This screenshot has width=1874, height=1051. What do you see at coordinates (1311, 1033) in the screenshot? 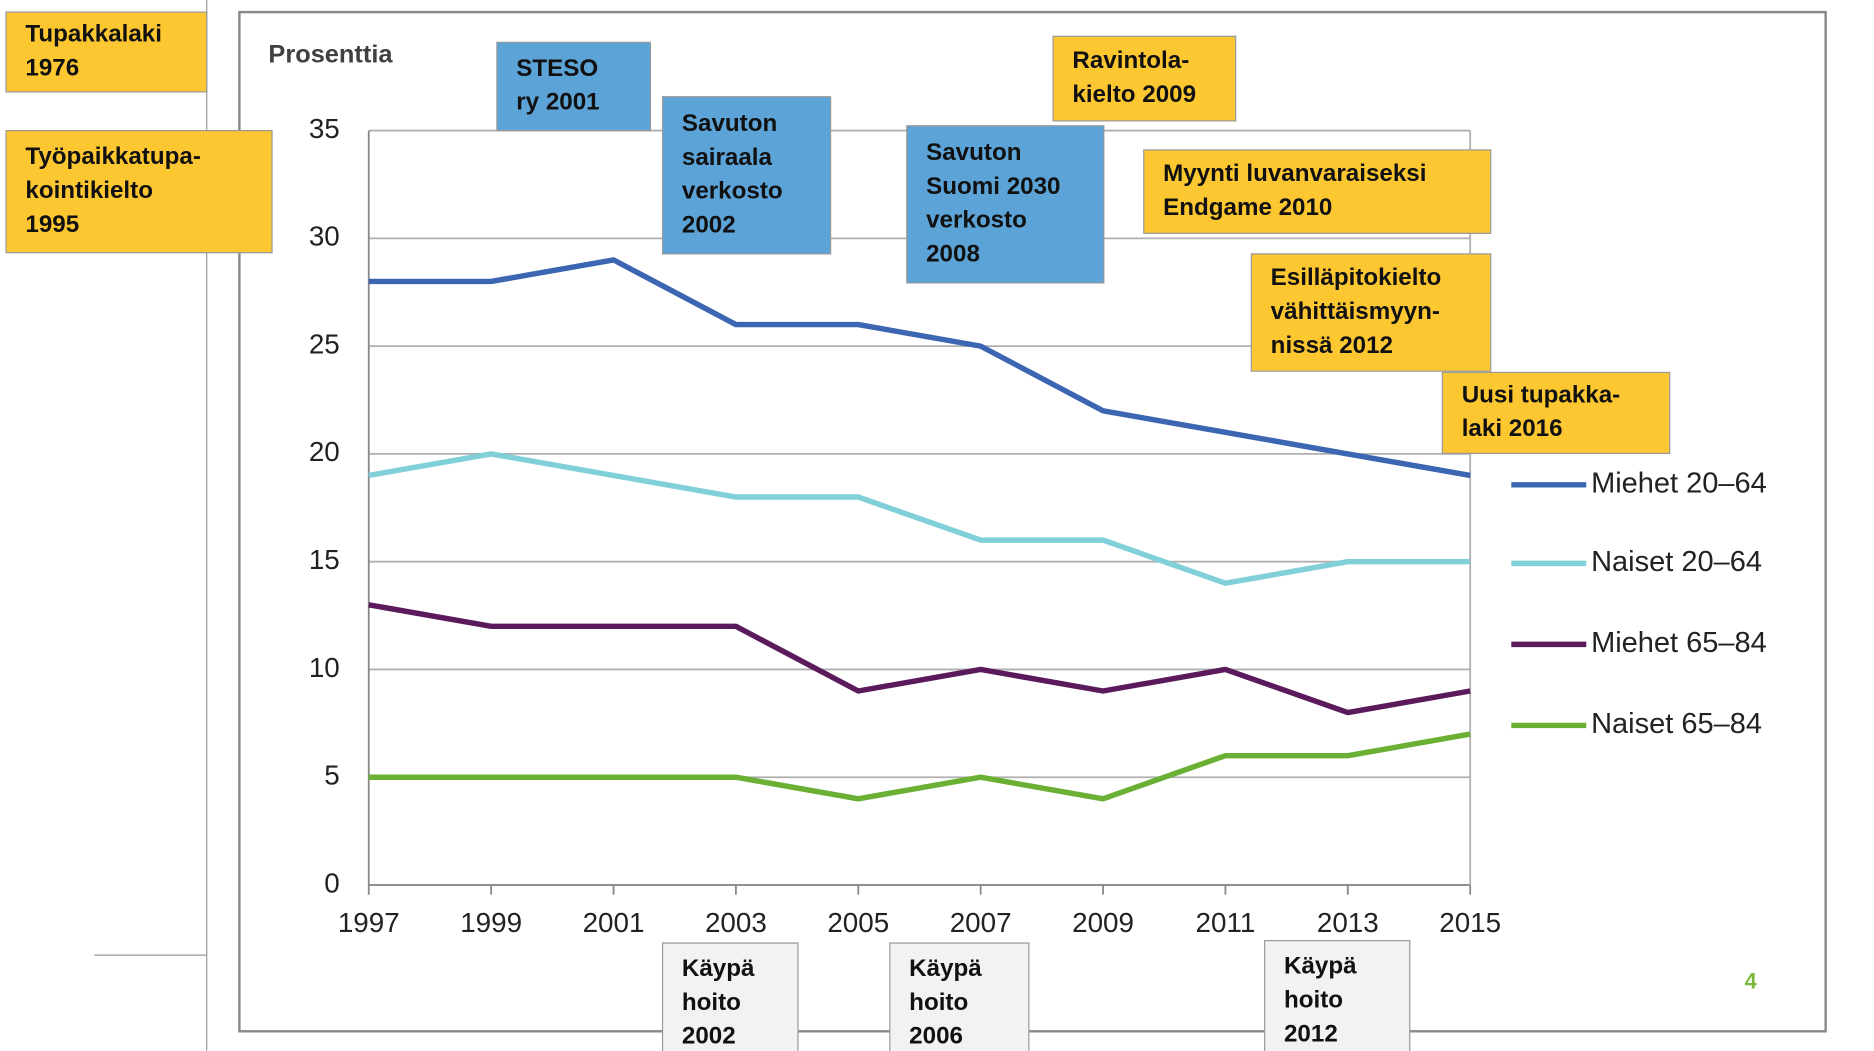
I see `annotation-text: 2012` at bounding box center [1311, 1033].